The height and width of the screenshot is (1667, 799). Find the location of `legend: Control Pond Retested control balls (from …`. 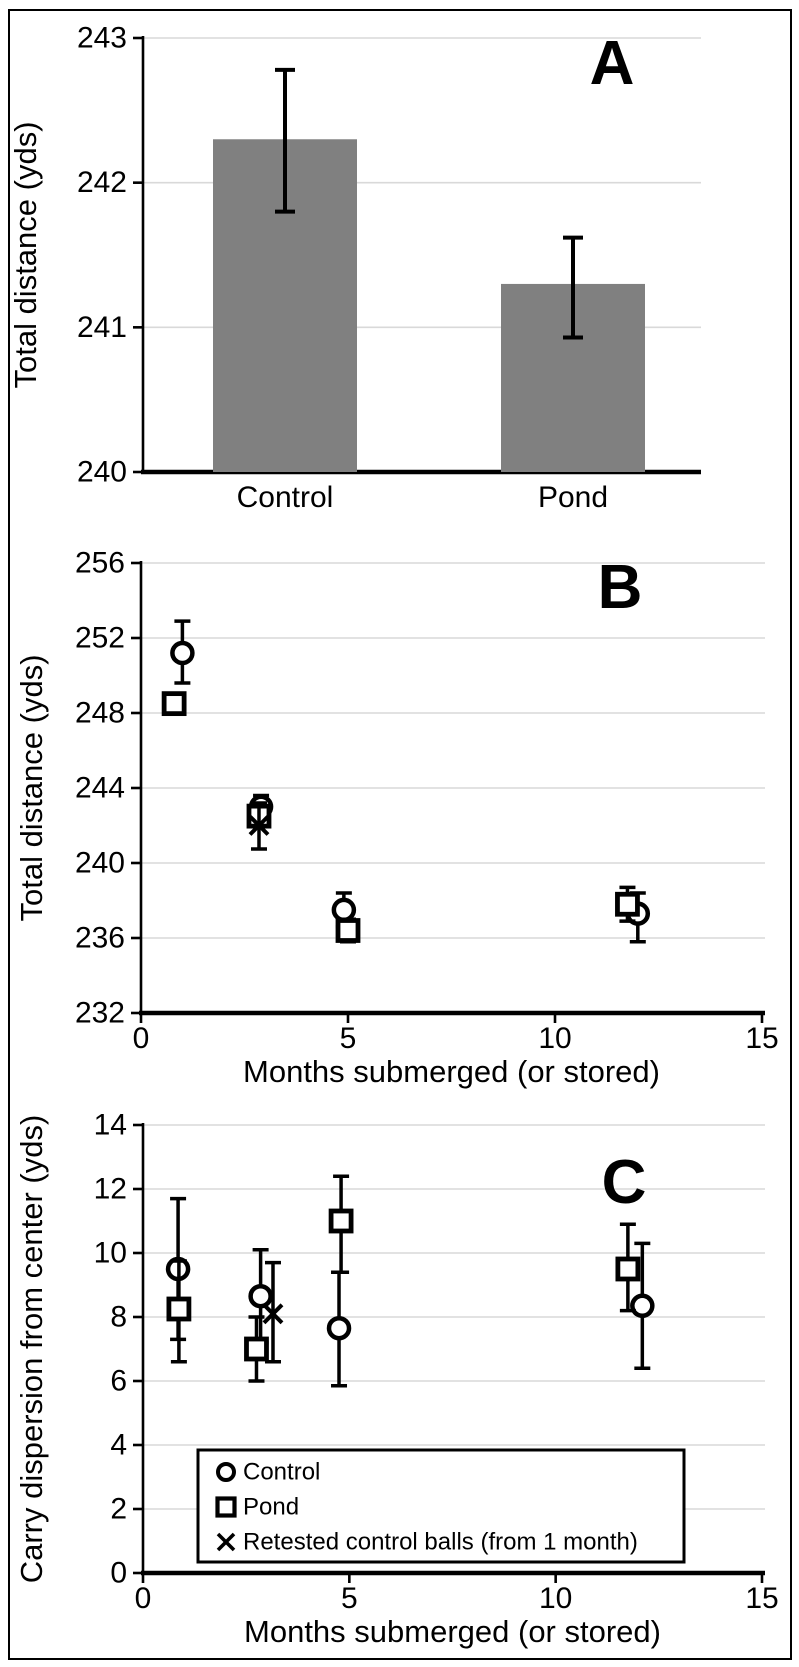

legend: Control Pond Retested control balls (from … is located at coordinates (441, 1506).